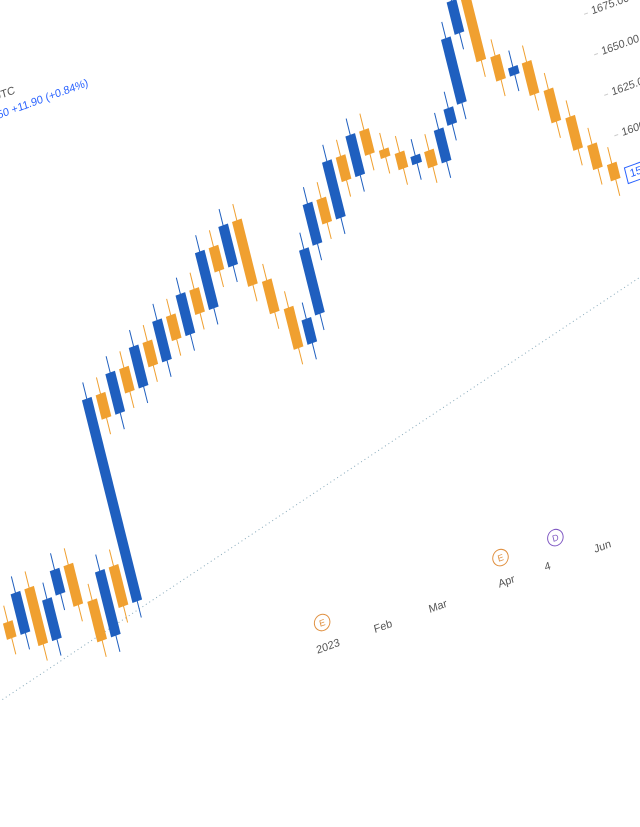  I want to click on last-price-label: 1574.50, so click(634, 167).